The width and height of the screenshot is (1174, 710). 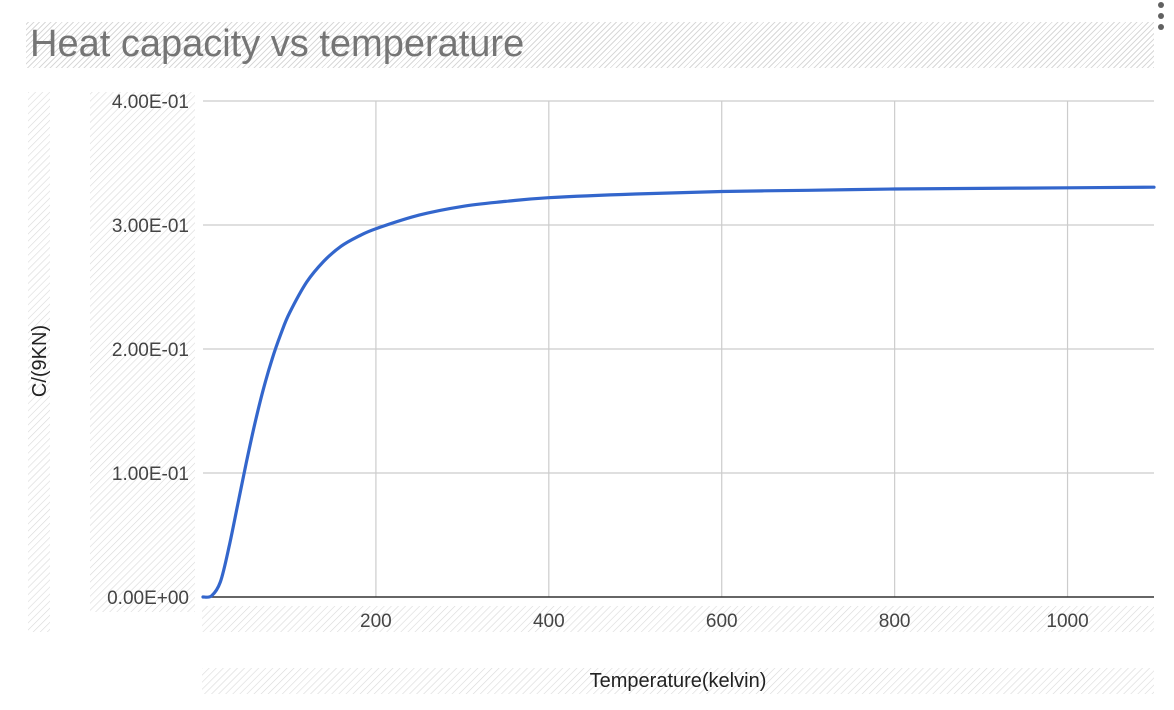 I want to click on y-axis-title: C/(9KN), so click(x=40, y=361).